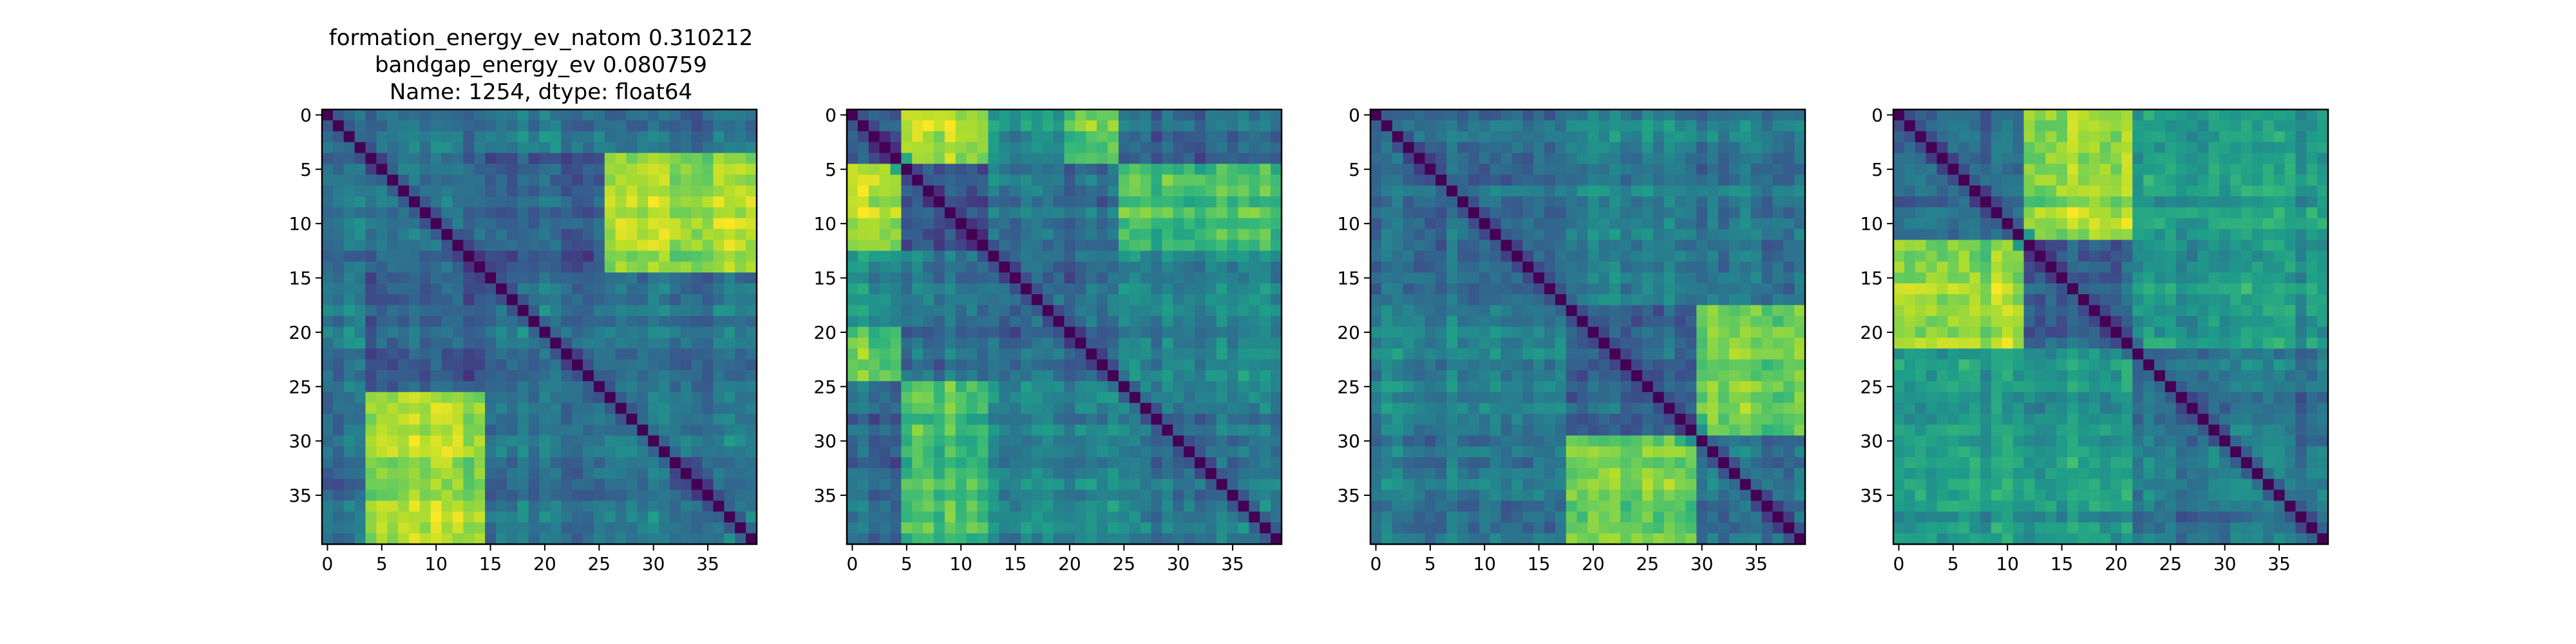 Image resolution: width=2576 pixels, height=644 pixels. Describe the element at coordinates (1587, 326) in the screenshot. I see `axes-frame` at that location.